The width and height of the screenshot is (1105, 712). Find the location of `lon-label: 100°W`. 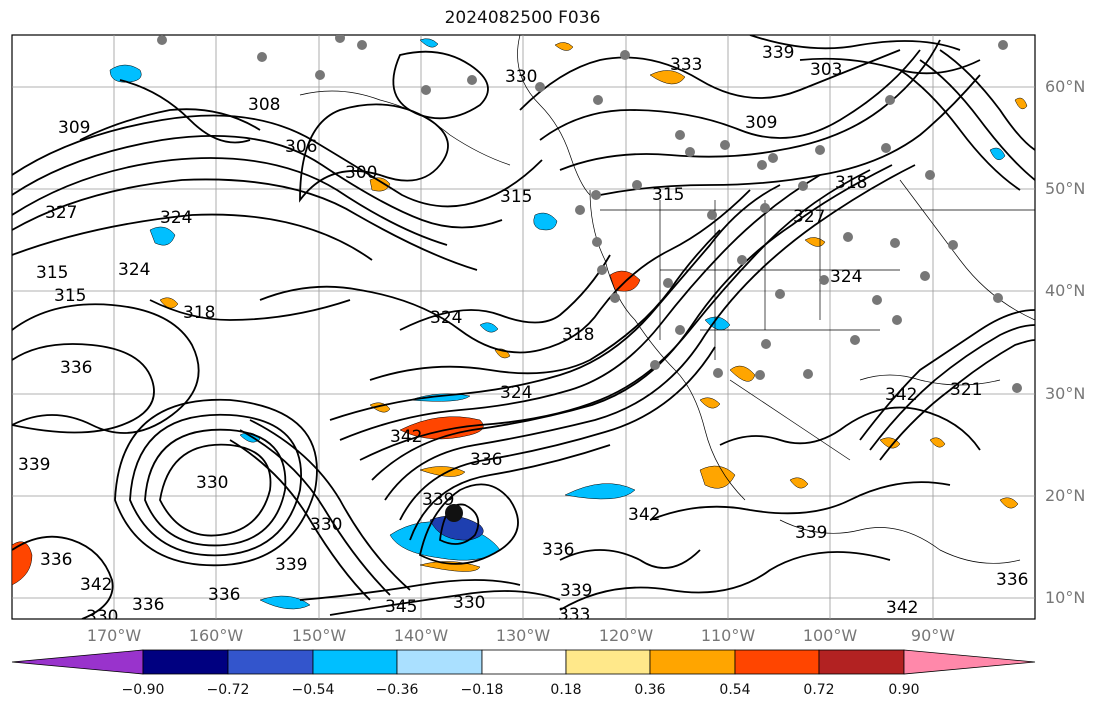

lon-label: 100°W is located at coordinates (830, 635).